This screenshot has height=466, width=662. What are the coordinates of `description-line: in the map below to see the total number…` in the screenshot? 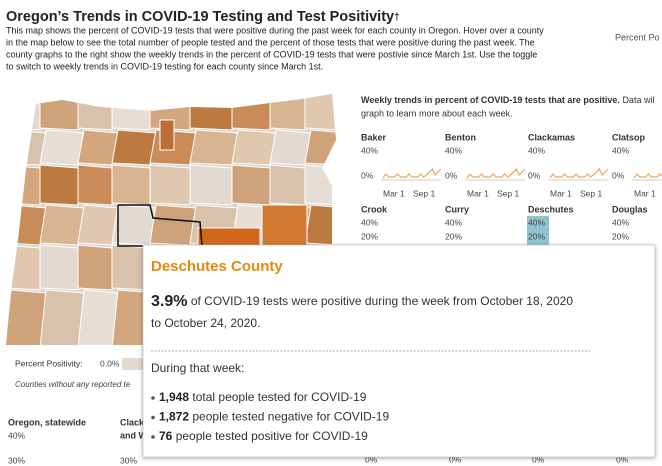 It's located at (270, 42).